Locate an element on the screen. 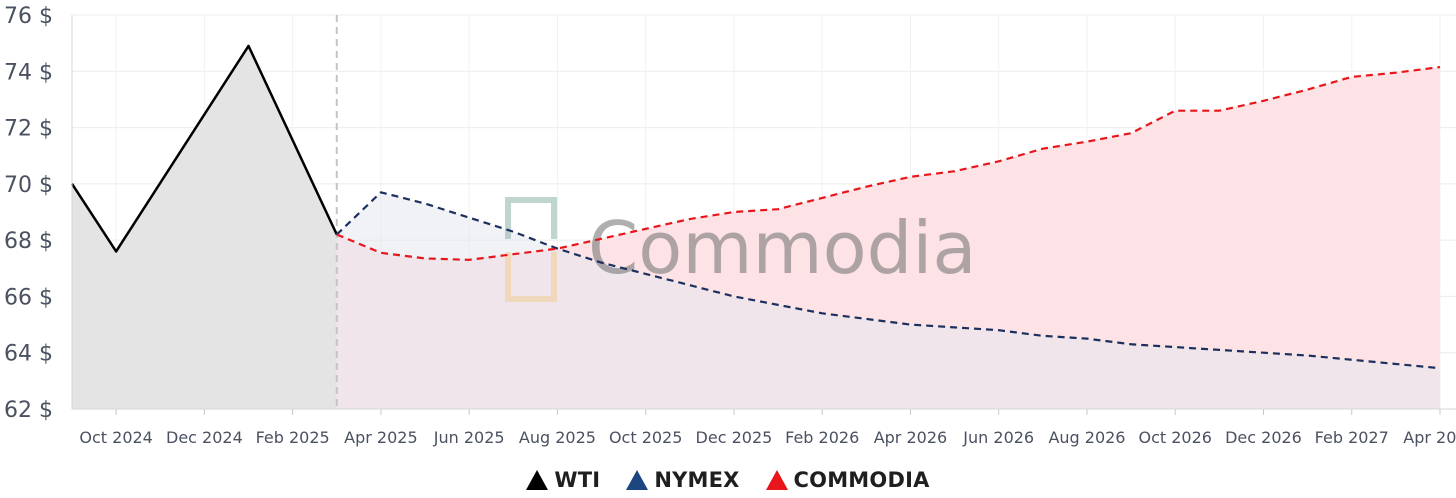 The image size is (1456, 498). watermark: Commodia is located at coordinates (740, 249).